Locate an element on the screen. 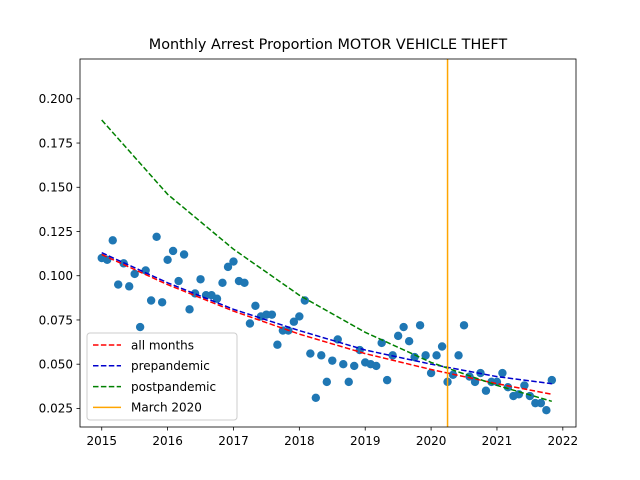 The height and width of the screenshot is (480, 640). x-tick-label: 2022 is located at coordinates (563, 441).